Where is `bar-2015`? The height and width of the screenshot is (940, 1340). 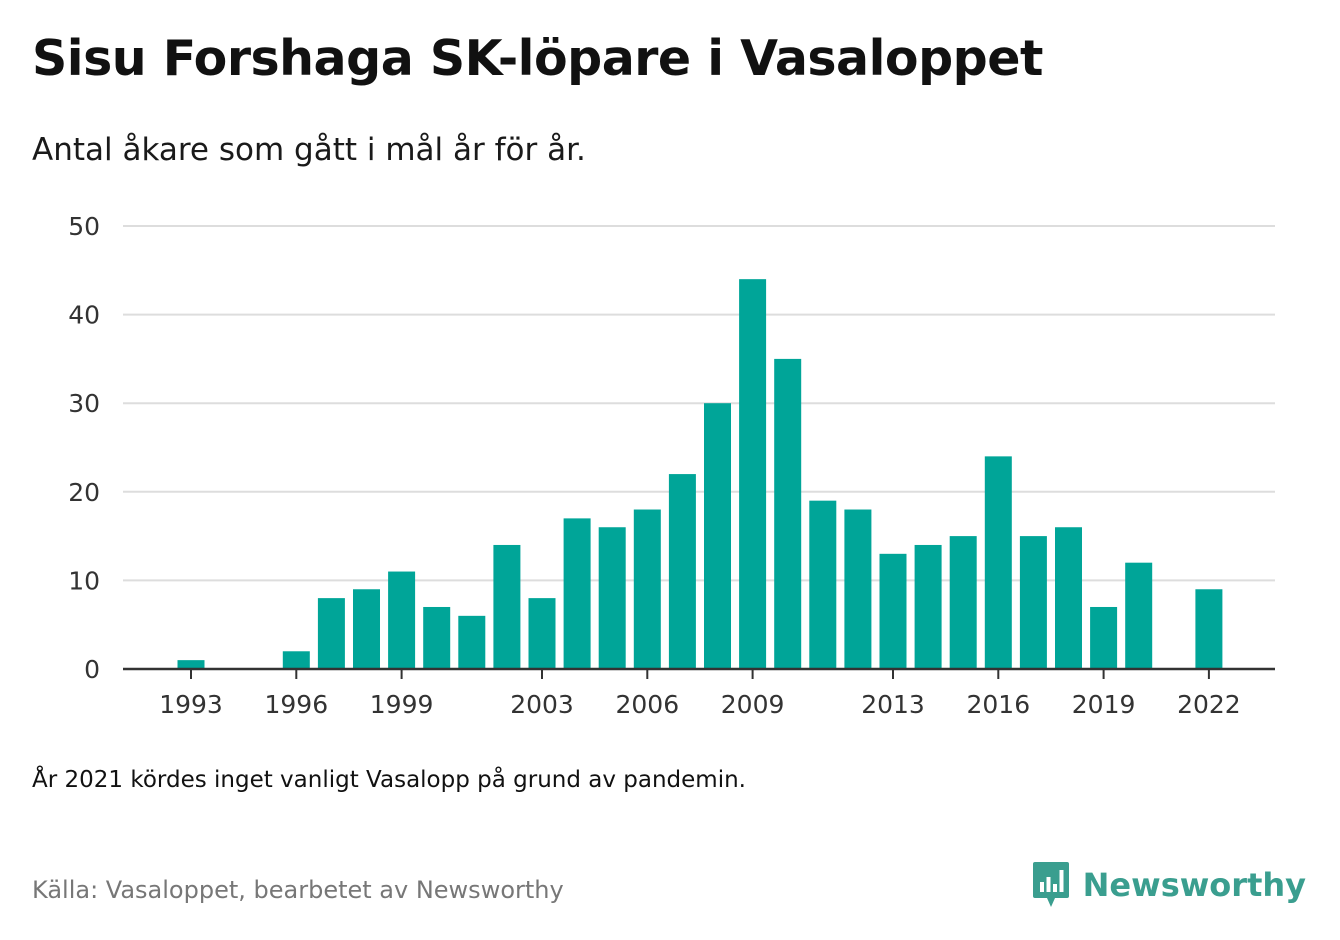
bar-2015 is located at coordinates (963, 602).